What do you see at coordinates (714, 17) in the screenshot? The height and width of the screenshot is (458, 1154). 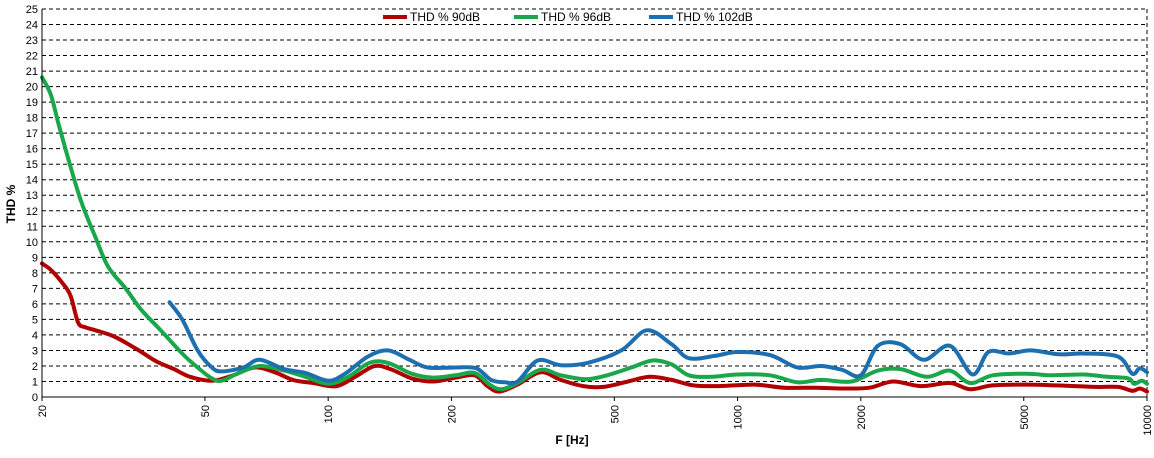 I see `legend-label: THD % 102dB` at bounding box center [714, 17].